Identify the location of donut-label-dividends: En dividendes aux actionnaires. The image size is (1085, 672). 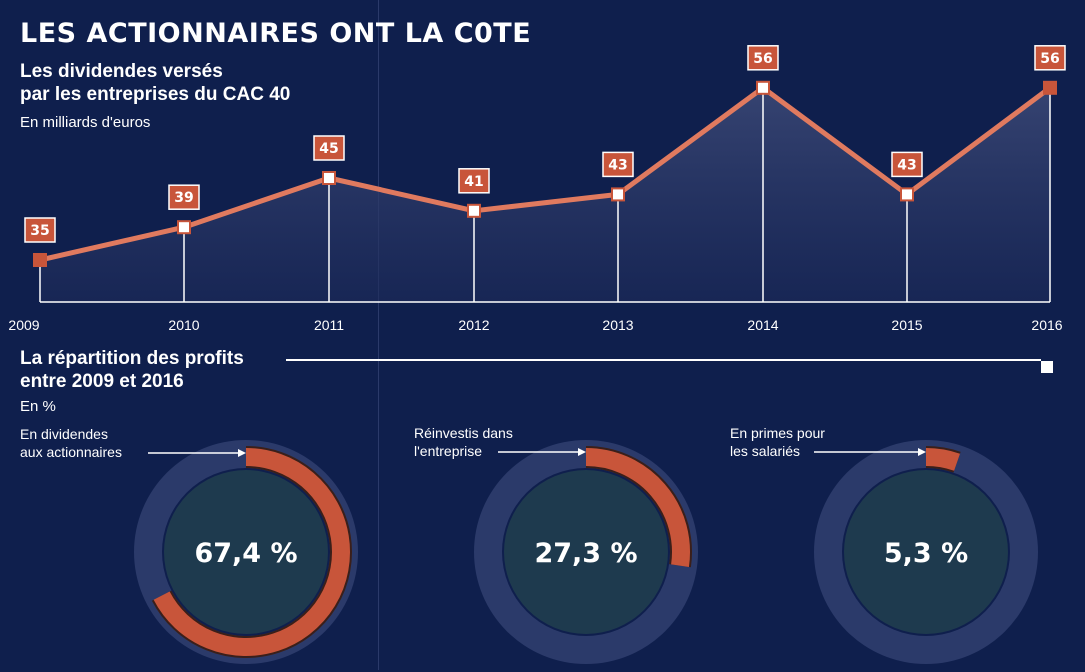
(71, 443).